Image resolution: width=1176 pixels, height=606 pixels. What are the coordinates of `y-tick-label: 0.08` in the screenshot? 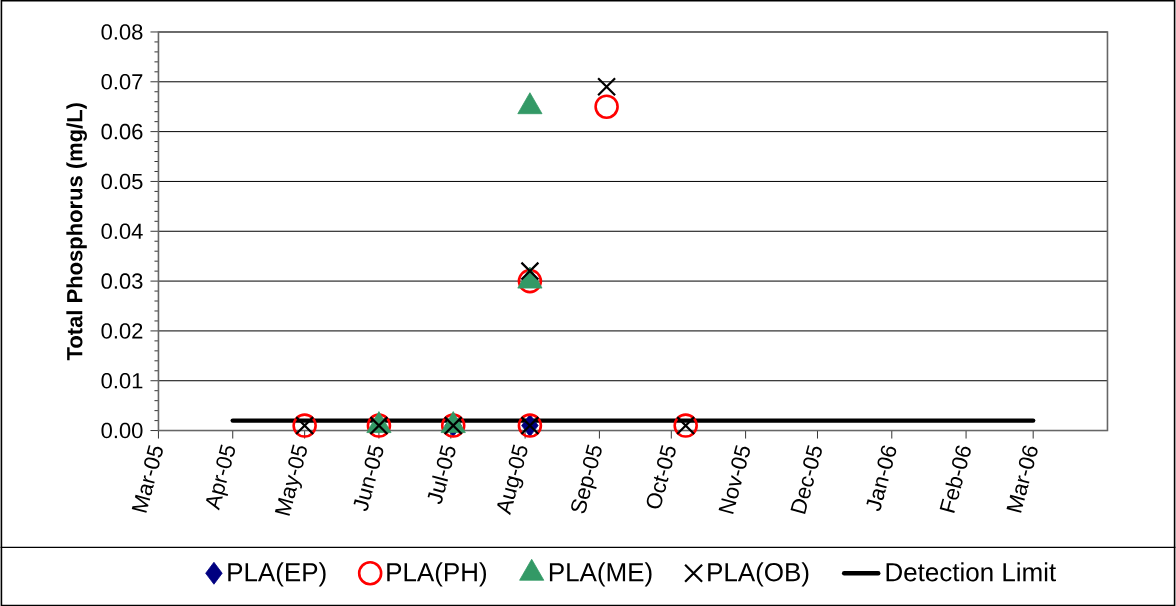 It's located at (122, 32).